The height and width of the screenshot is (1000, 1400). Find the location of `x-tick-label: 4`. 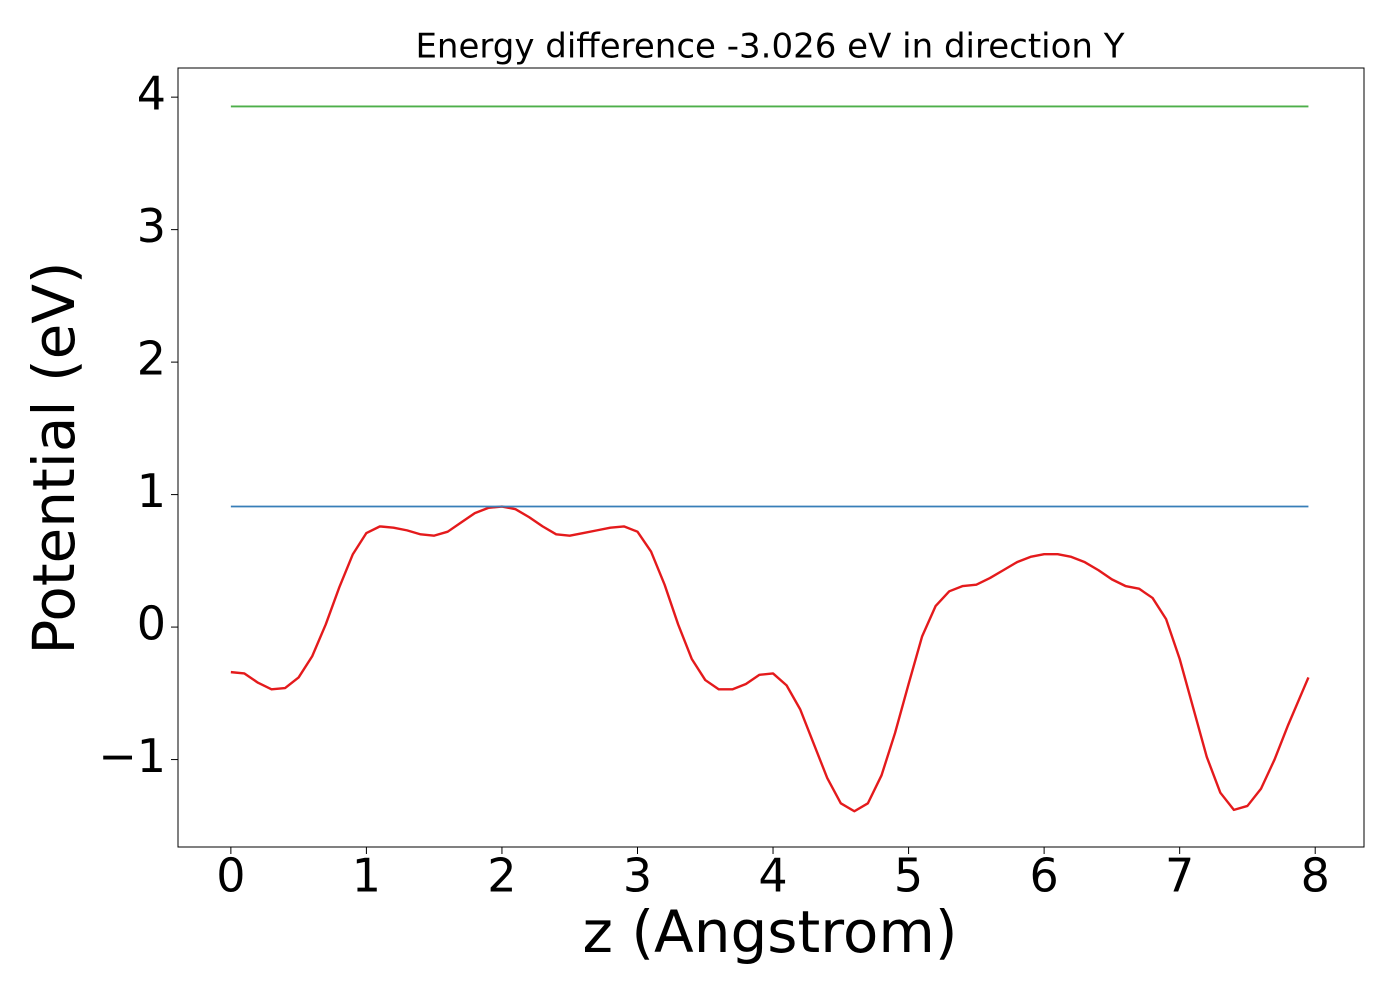

x-tick-label: 4 is located at coordinates (772, 876).